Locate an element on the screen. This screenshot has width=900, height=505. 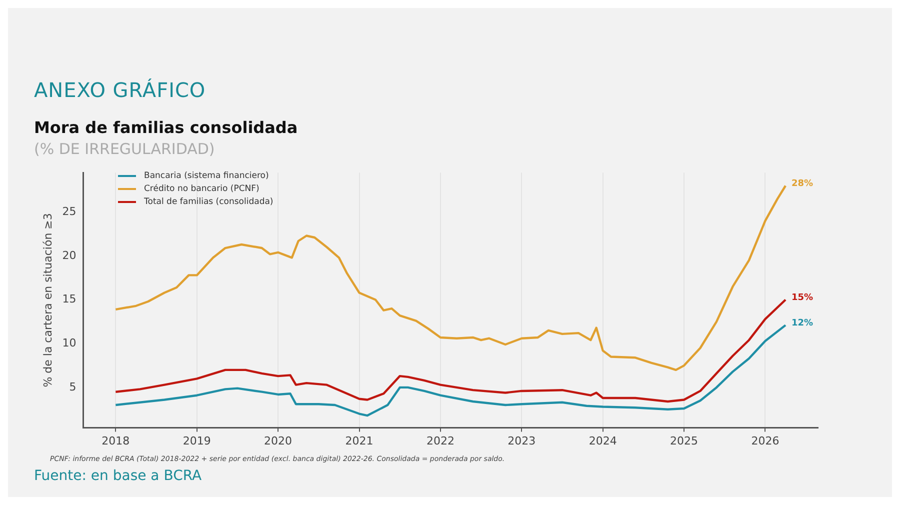
text: (% DE IRREGULARIDAD) is located at coordinates (124, 149).